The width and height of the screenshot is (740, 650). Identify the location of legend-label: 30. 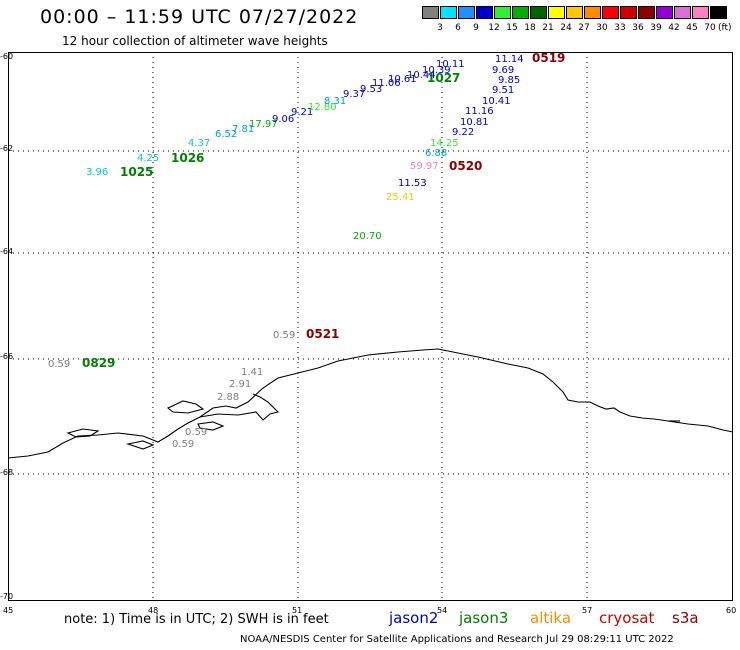
(602, 28).